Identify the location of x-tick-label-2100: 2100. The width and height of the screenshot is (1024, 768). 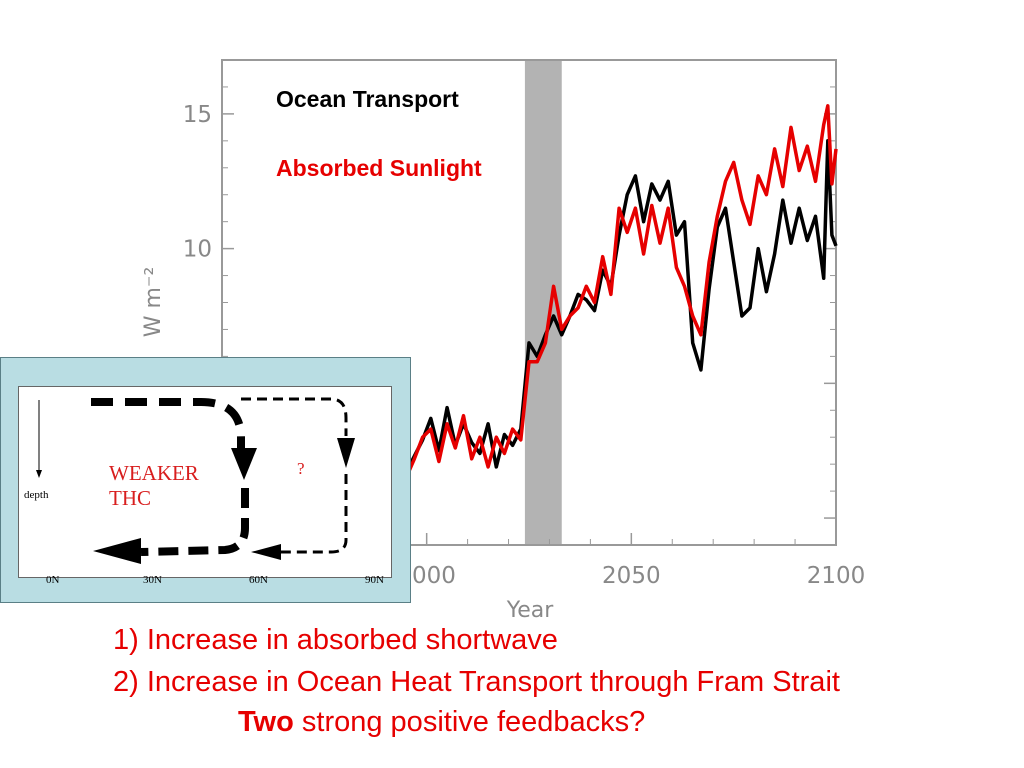
(836, 576).